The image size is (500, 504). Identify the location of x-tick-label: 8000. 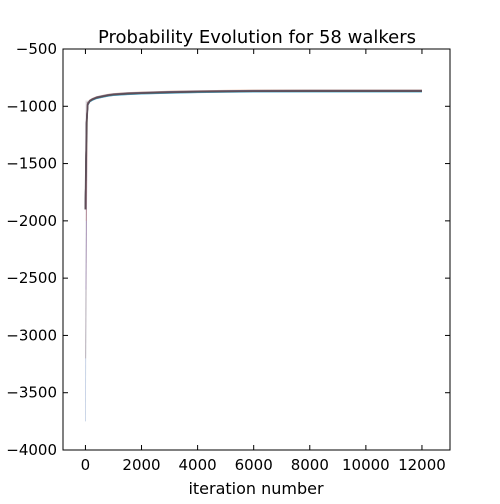
(310, 465).